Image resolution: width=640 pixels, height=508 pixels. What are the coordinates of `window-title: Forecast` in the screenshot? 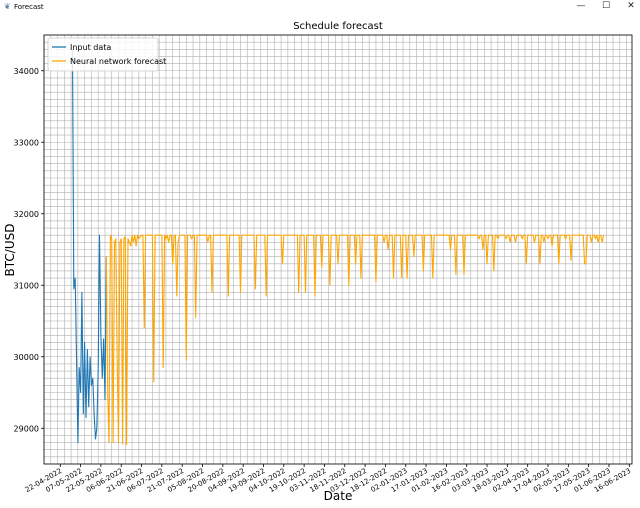 It's located at (29, 7).